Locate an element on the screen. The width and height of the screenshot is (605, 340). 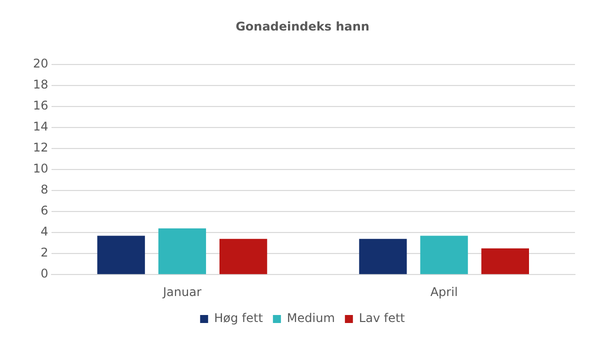
y-tick-label: 8 is located at coordinates (44, 189).